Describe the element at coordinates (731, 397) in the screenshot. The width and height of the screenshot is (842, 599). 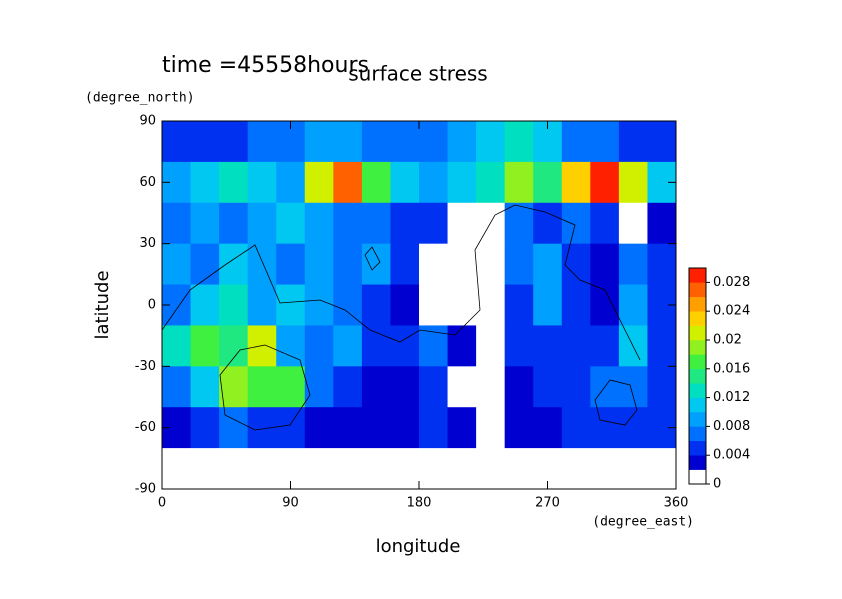
I see `colorbar-tick-label: 0.012` at that location.